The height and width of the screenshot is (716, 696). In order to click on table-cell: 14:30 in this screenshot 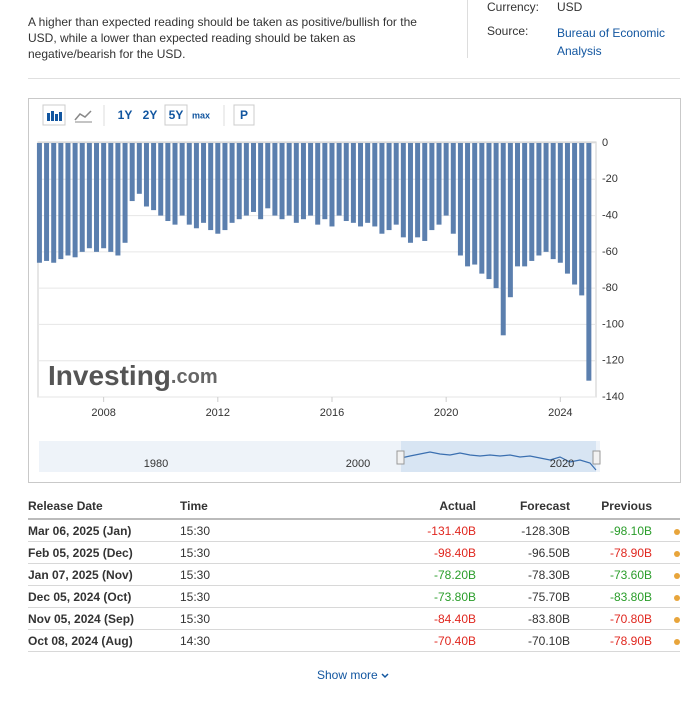, I will do `click(255, 640)`.